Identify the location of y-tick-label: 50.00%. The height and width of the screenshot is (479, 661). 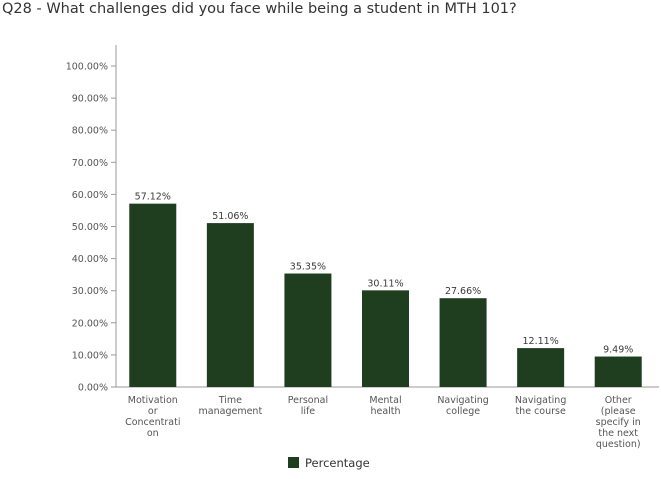
(90, 227).